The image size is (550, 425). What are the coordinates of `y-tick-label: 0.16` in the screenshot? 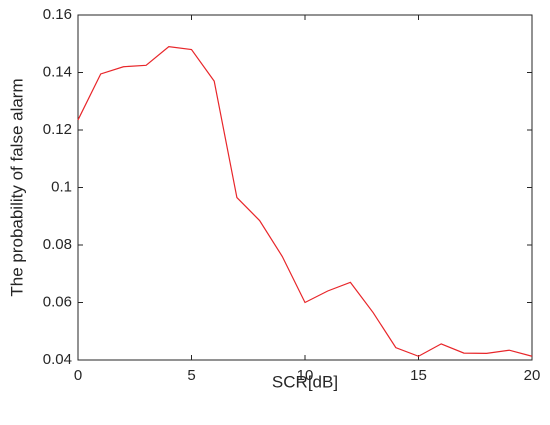 It's located at (57, 14).